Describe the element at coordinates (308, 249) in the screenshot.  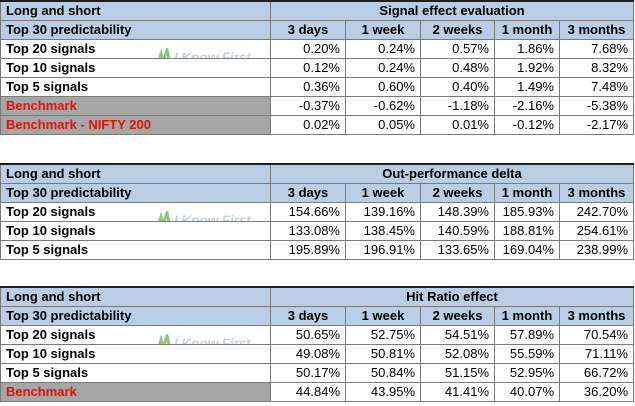
I see `cell-value: 195.89%` at that location.